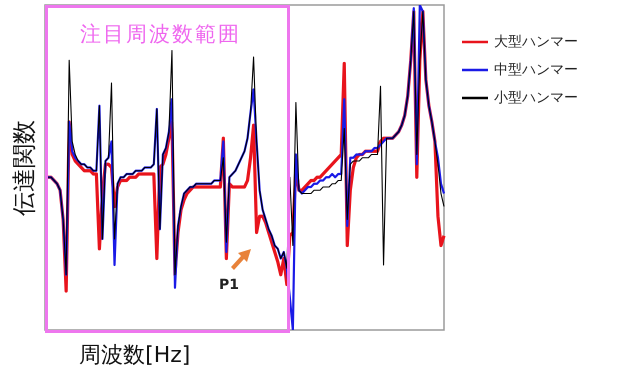  I want to click on x-axis-title: 周波数[Hz], so click(135, 356).